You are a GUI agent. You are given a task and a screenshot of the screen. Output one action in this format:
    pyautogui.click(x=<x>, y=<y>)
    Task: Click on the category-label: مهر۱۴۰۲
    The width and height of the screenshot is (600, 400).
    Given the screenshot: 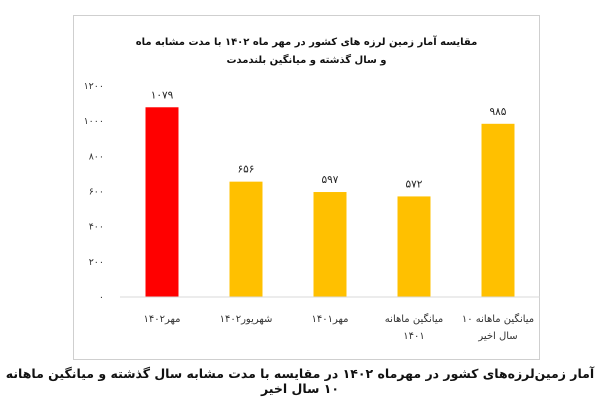 What is the action you would take?
    pyautogui.click(x=162, y=319)
    